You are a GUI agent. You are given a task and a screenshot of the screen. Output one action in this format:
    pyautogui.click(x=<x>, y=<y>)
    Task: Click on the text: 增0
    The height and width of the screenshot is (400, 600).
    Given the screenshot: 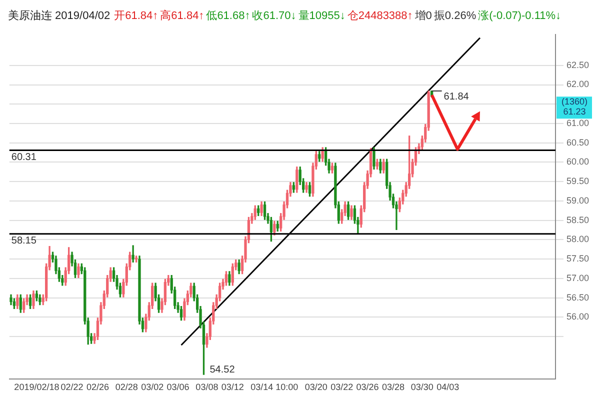 What is the action you would take?
    pyautogui.click(x=423, y=16)
    